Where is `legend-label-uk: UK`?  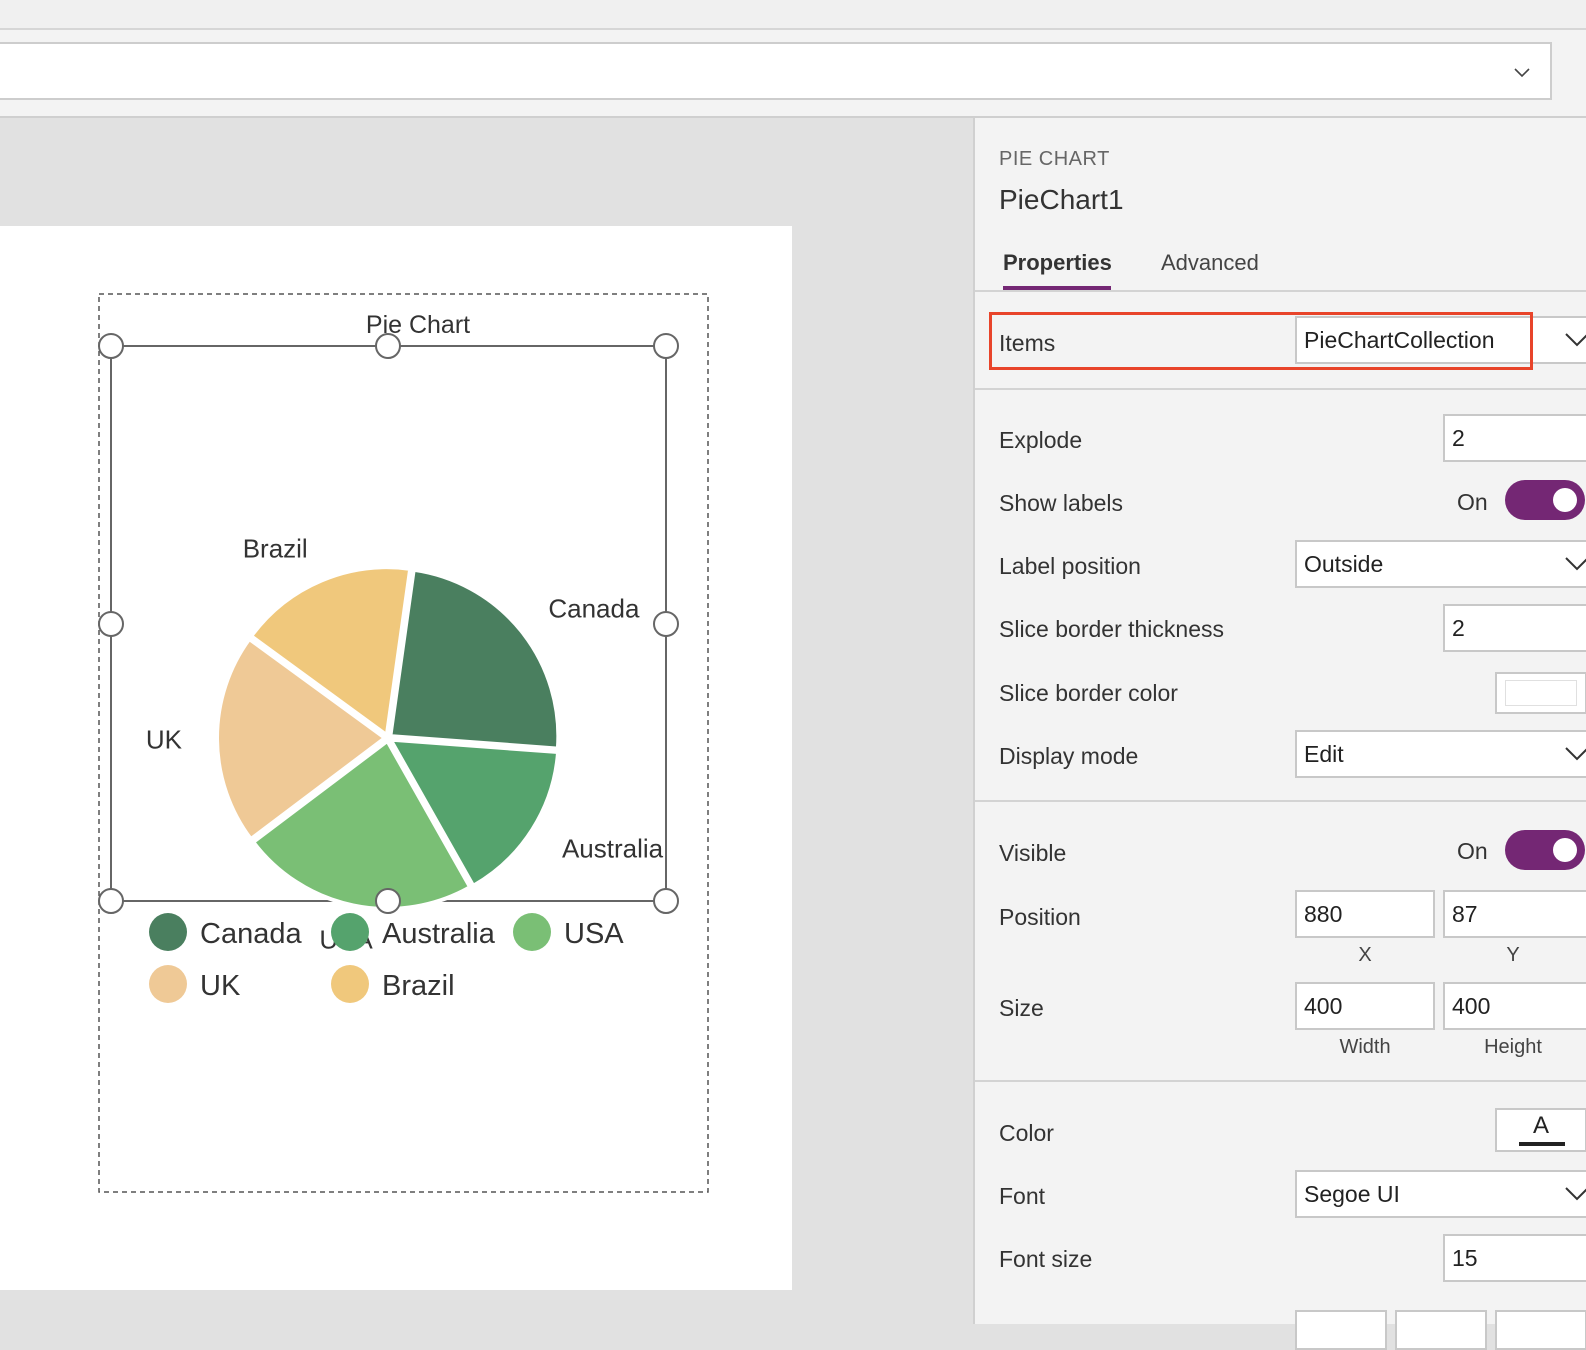 legend-label-uk: UK is located at coordinates (220, 986).